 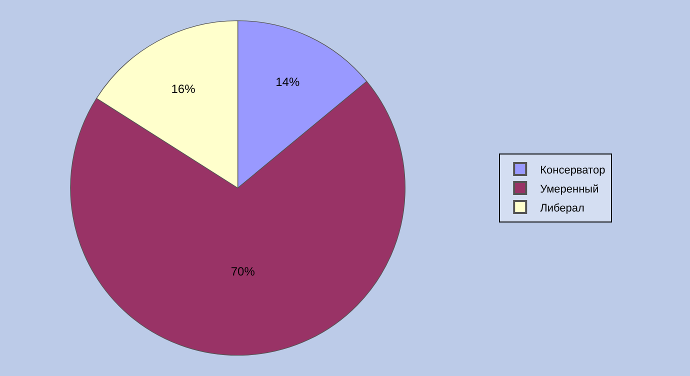 What do you see at coordinates (183, 89) in the screenshot?
I see `data-label: 16%` at bounding box center [183, 89].